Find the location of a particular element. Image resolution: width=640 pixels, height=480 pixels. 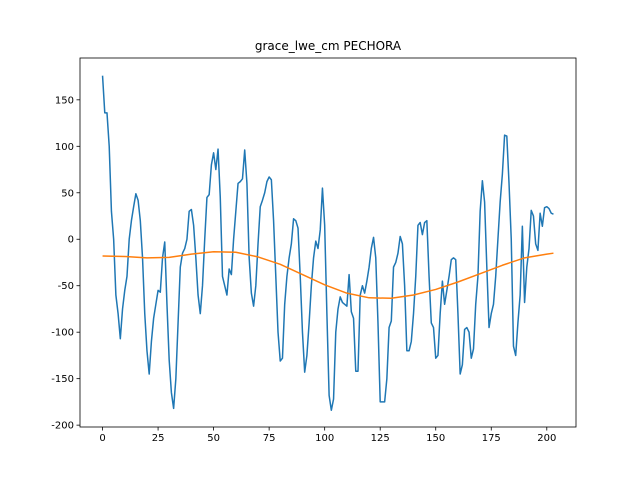

x-tick-label: 125 is located at coordinates (380, 438).